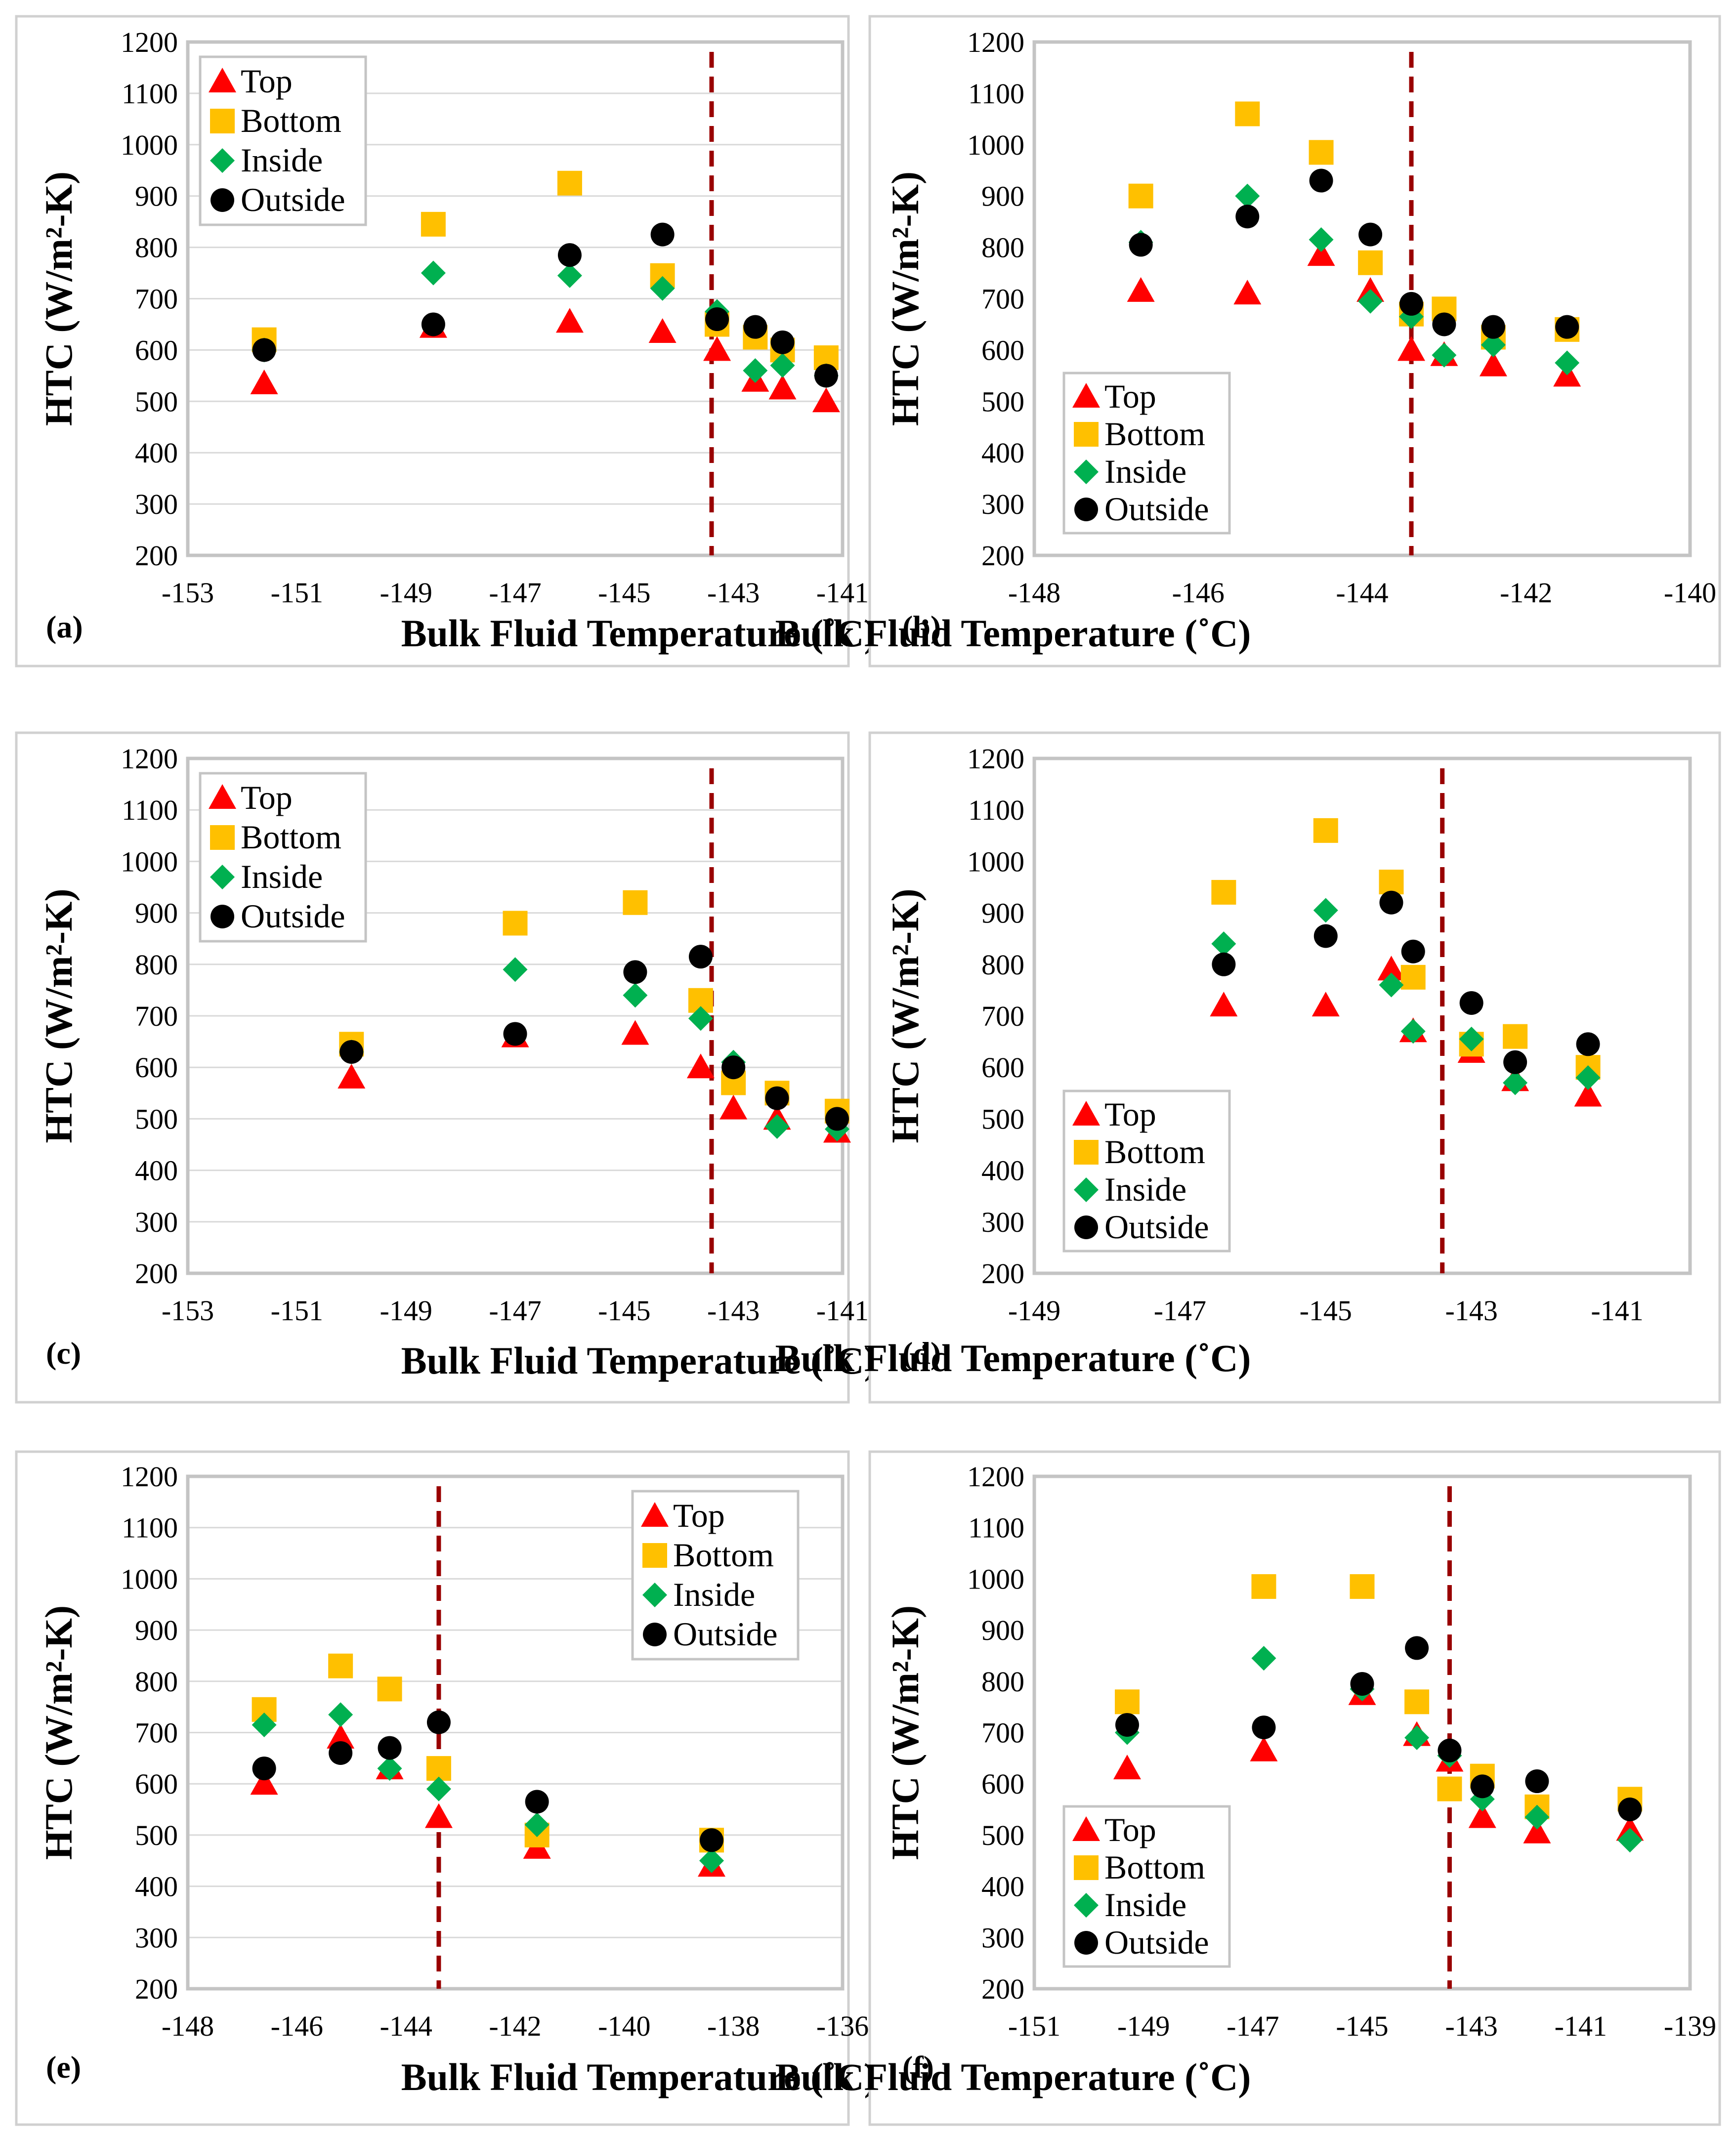 This screenshot has width=1736, height=2135. I want to click on x-tick-label: -145, so click(624, 593).